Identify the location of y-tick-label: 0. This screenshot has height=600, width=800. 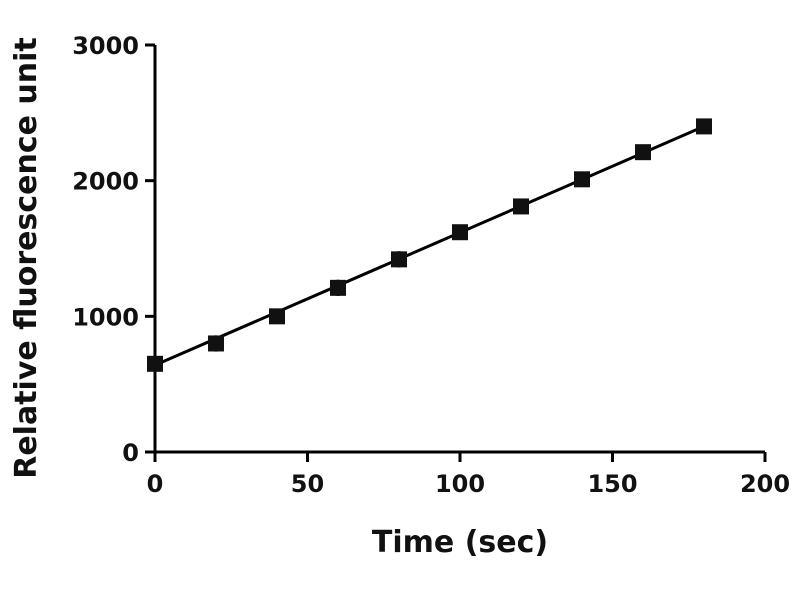
(130, 453).